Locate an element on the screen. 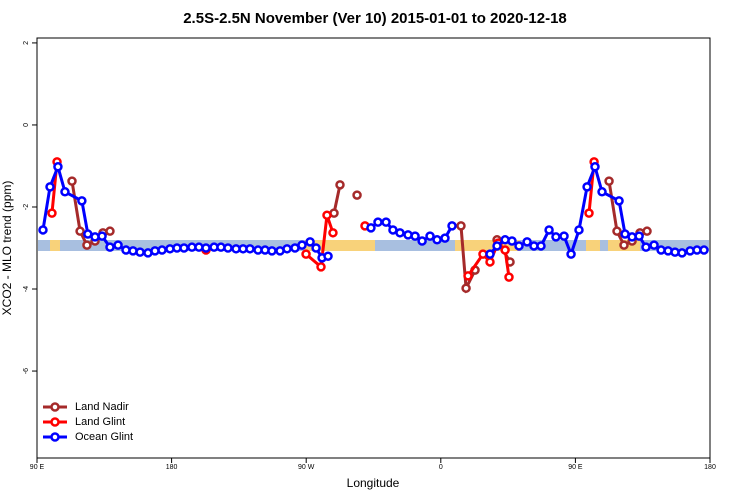 This screenshot has height=500, width=750. legend-label: Ocean Glint is located at coordinates (104, 437).